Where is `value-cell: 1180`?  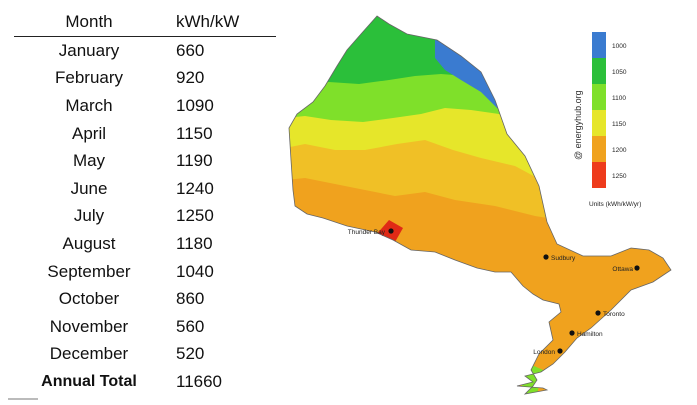 value-cell: 1180 is located at coordinates (194, 243).